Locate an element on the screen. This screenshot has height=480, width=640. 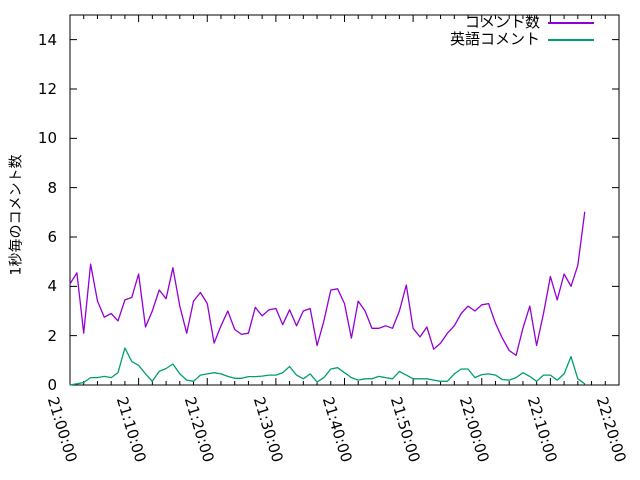
legend-item-1: 英語コメント is located at coordinates (522, 39).